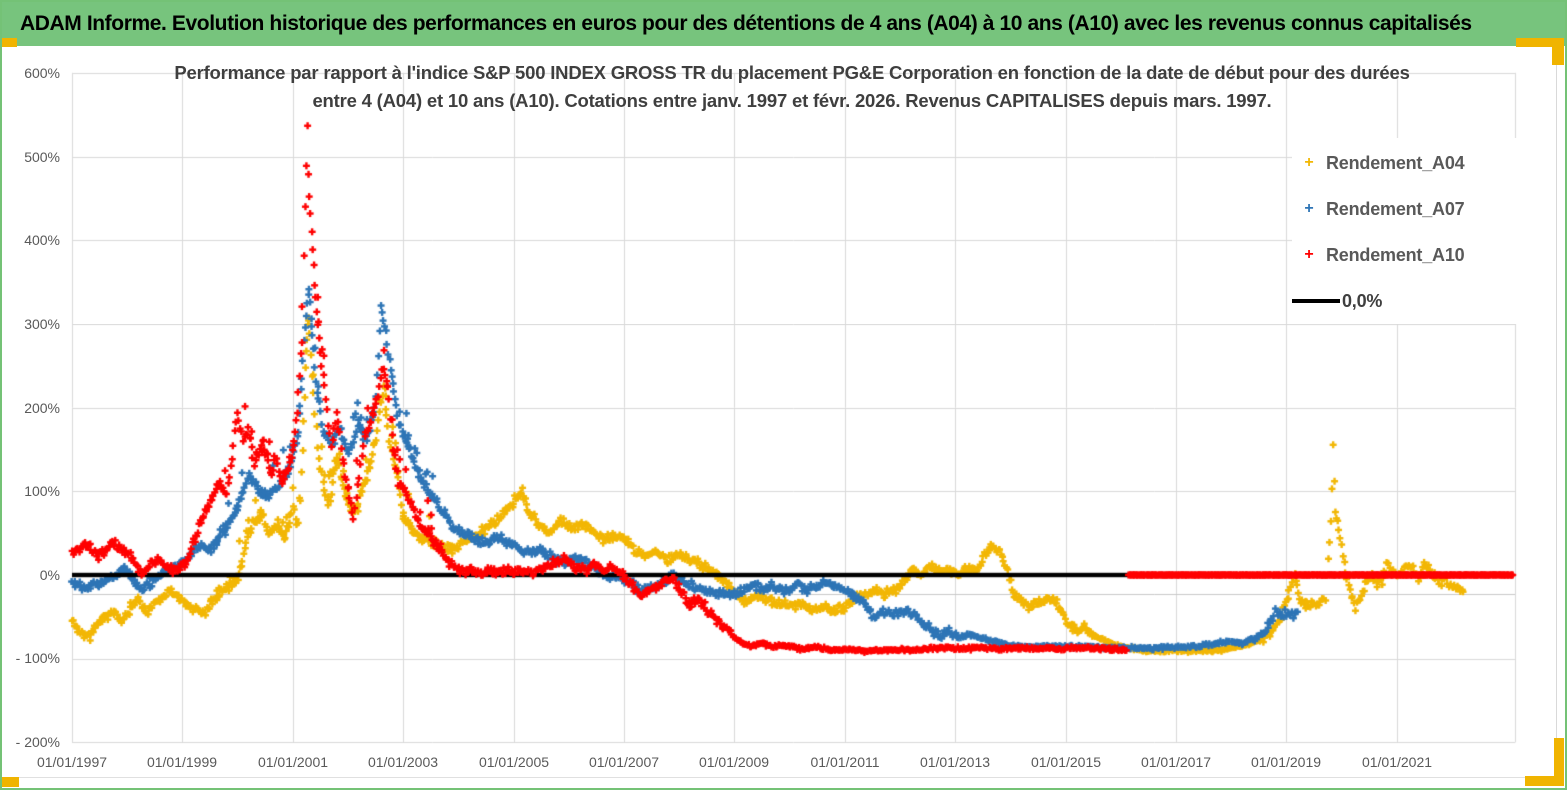 The width and height of the screenshot is (1567, 790). Describe the element at coordinates (734, 762) in the screenshot. I see `x-tick-label: 01/01/2009` at that location.